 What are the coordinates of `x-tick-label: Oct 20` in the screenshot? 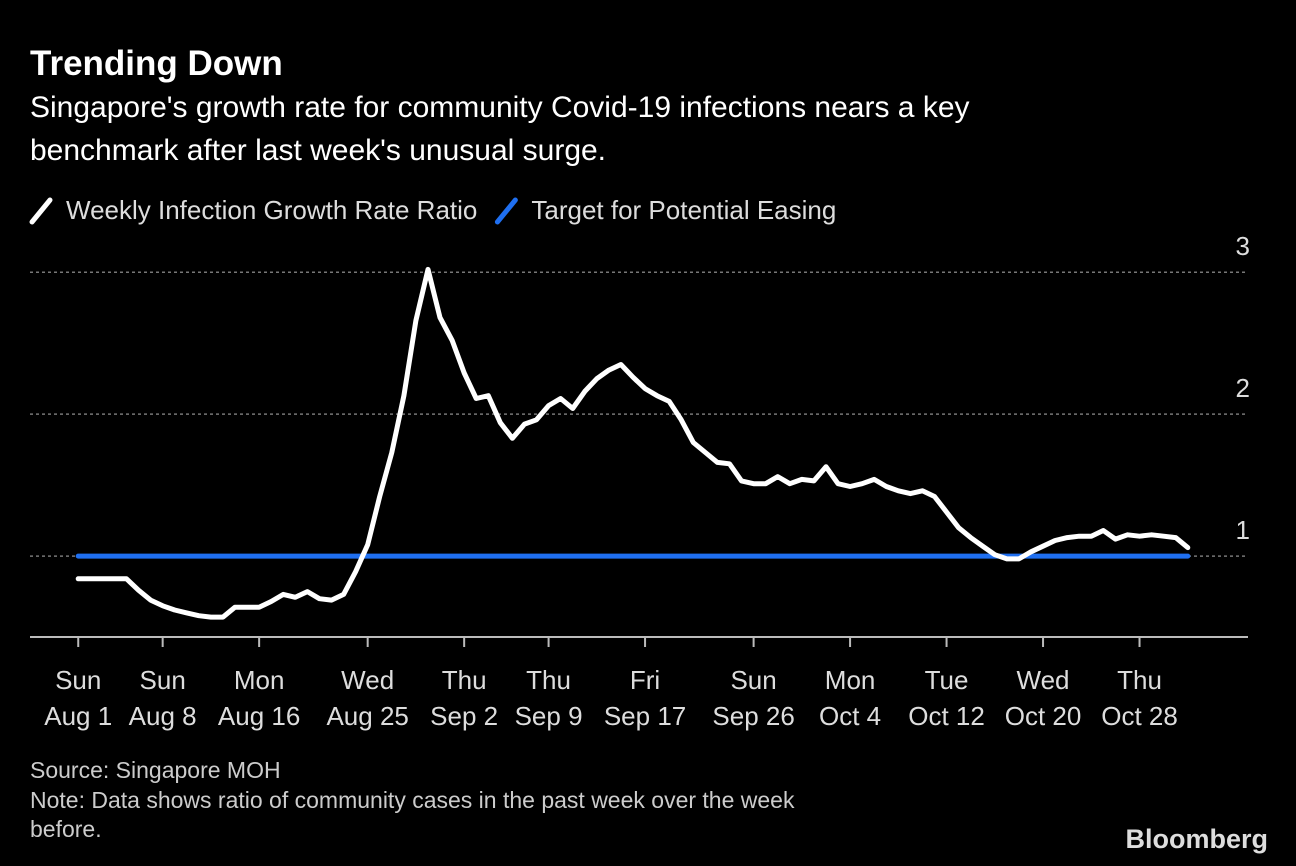 It's located at (1043, 716).